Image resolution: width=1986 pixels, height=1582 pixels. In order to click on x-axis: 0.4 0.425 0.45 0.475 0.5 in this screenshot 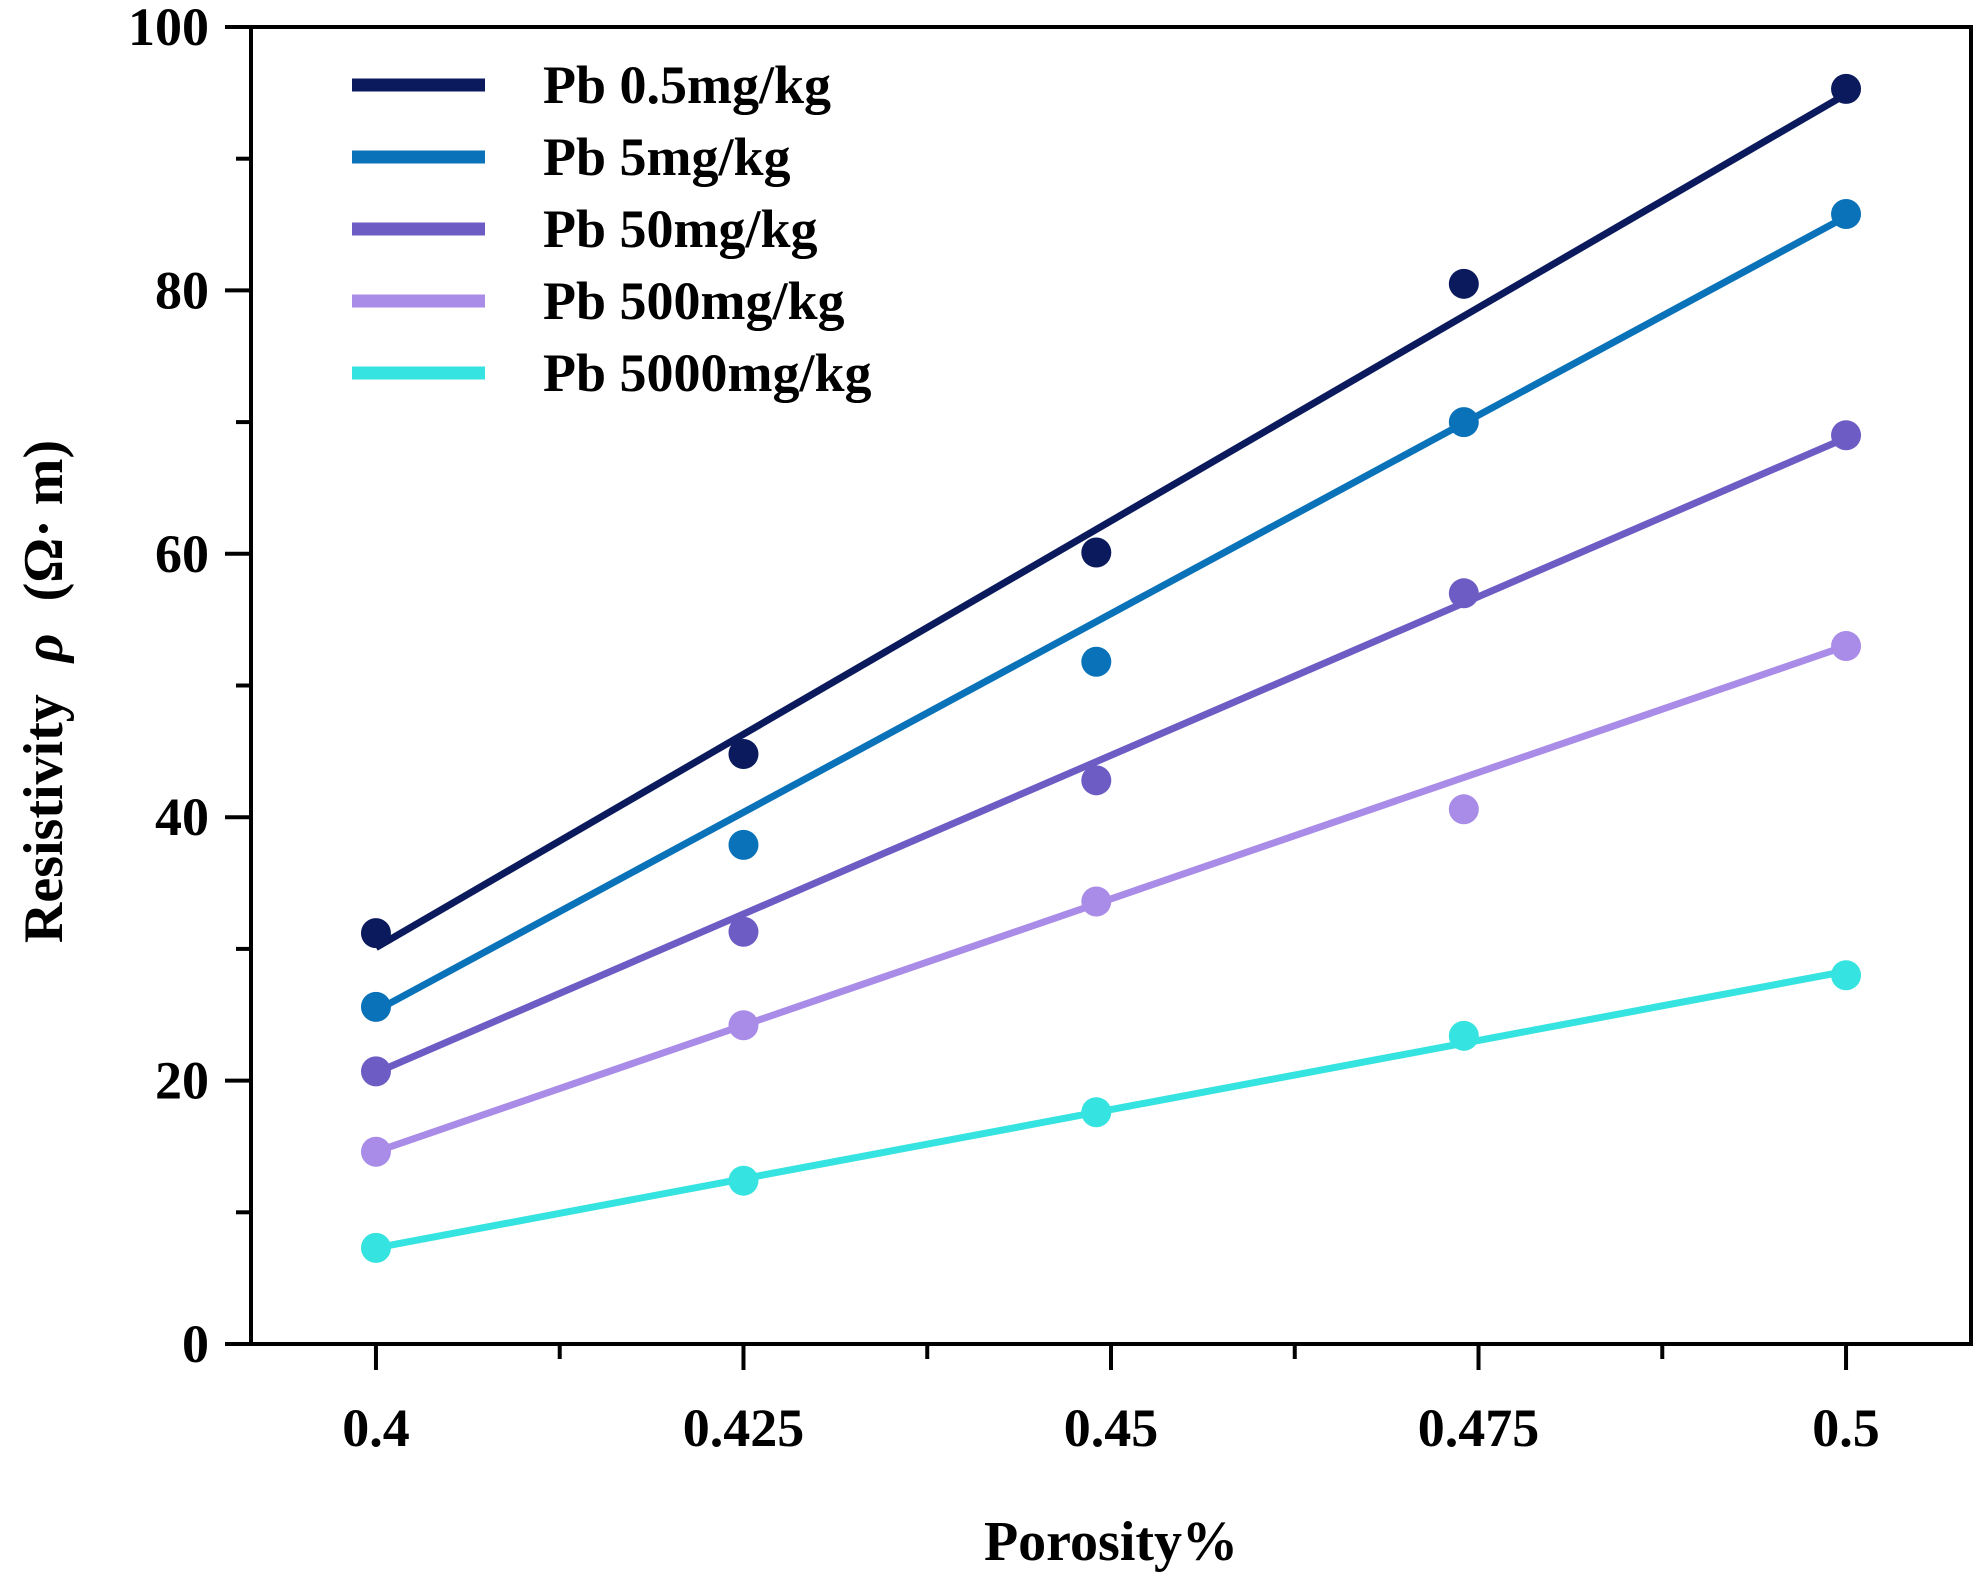, I will do `click(1111, 1401)`.